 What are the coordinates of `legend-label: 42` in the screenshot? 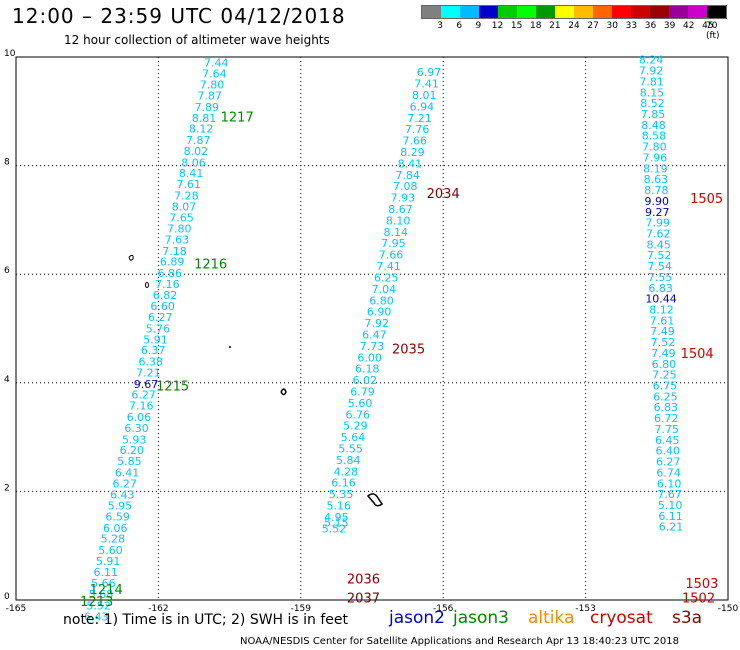 It's located at (689, 26).